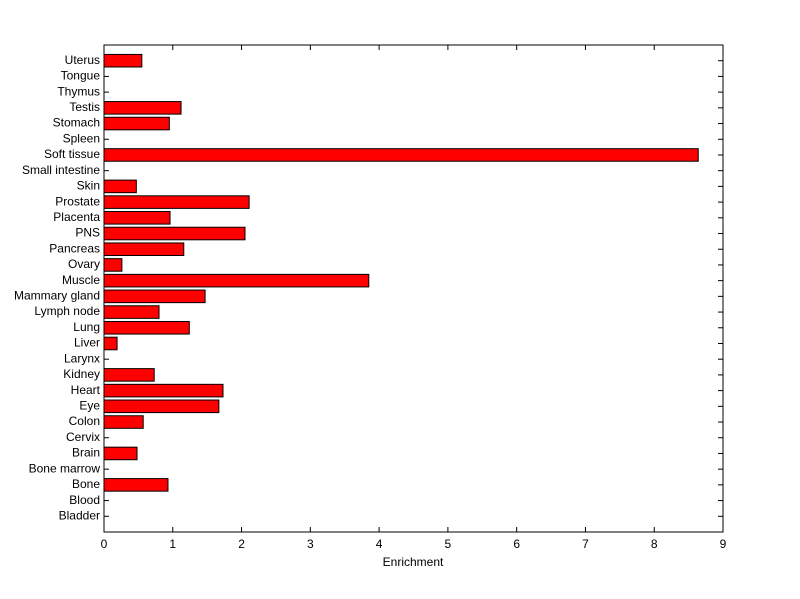 The width and height of the screenshot is (800, 599). What do you see at coordinates (78, 91) in the screenshot?
I see `y-tick-label: Thymus` at bounding box center [78, 91].